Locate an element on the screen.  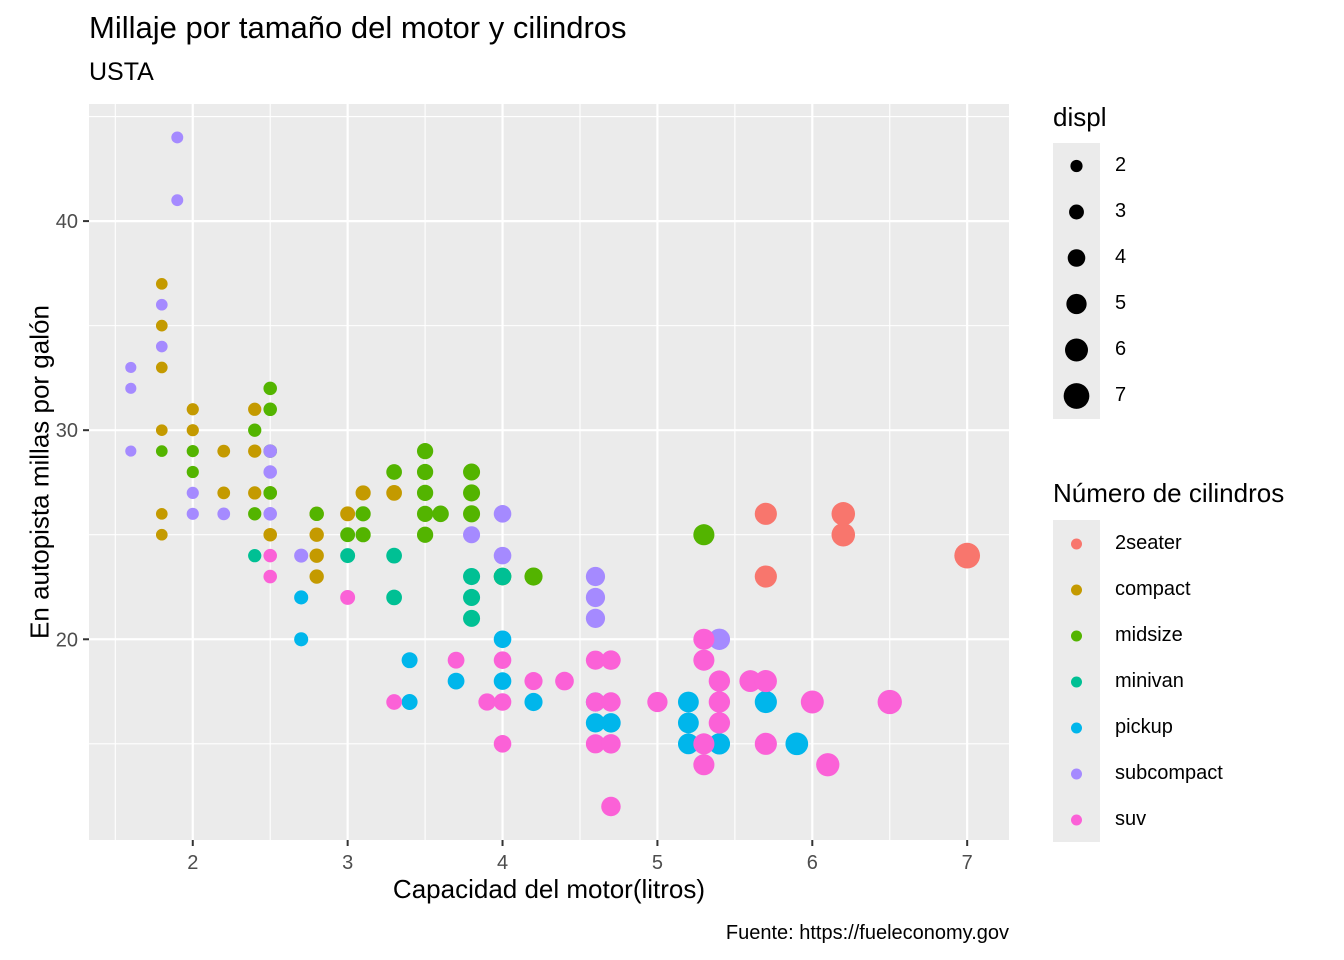
x-tick-label: 2 is located at coordinates (192, 863).